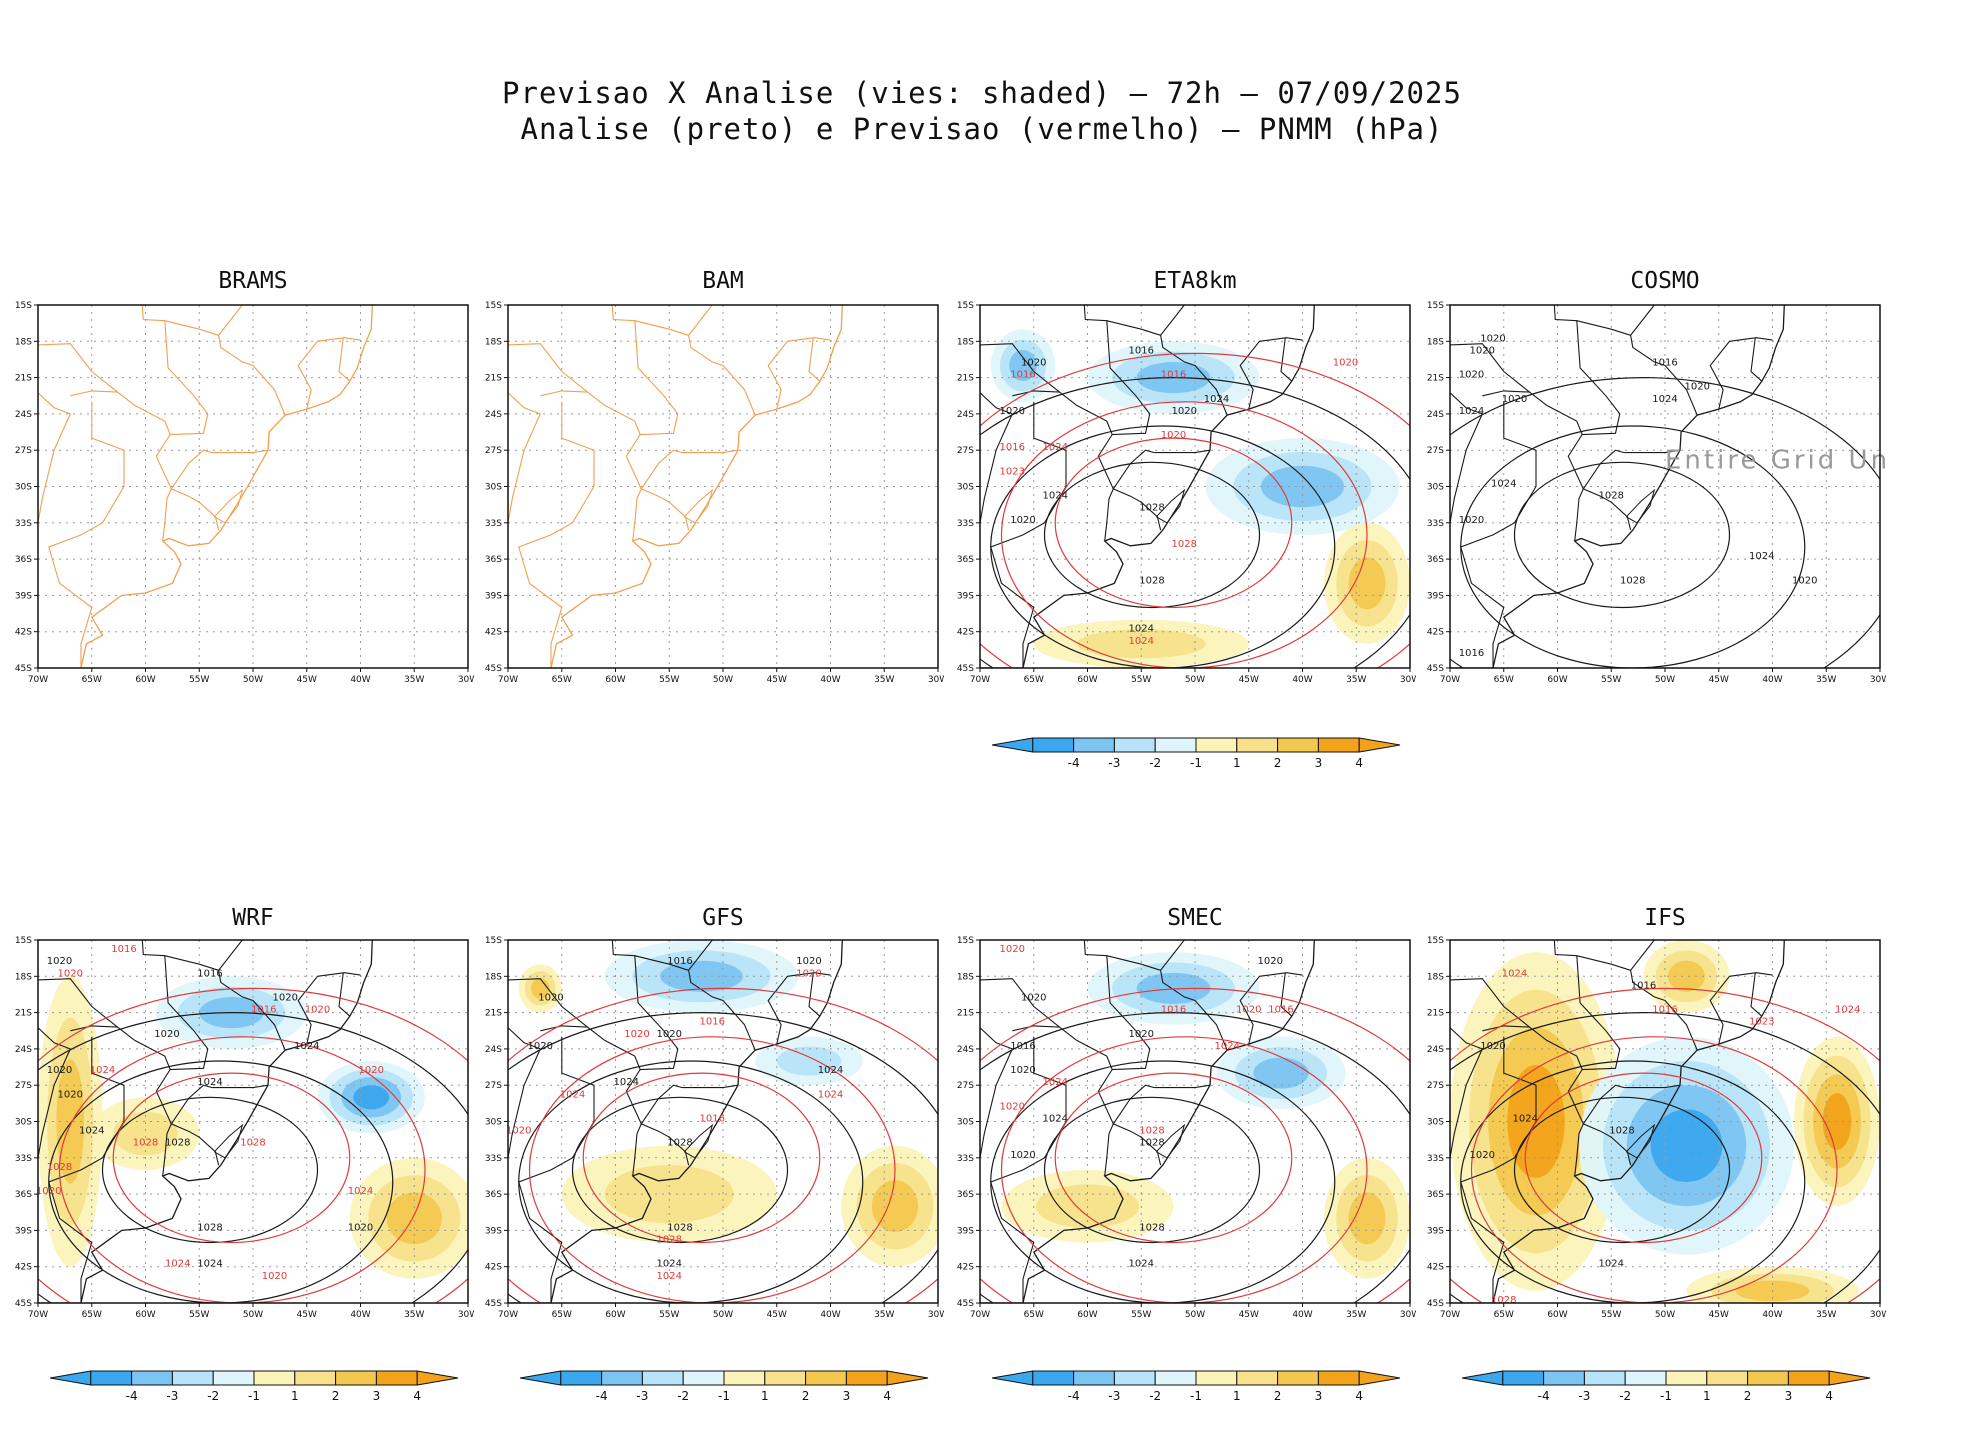 This screenshot has width=1964, height=1436. I want to click on analysis-contour-label: 1016, so click(1643, 985).